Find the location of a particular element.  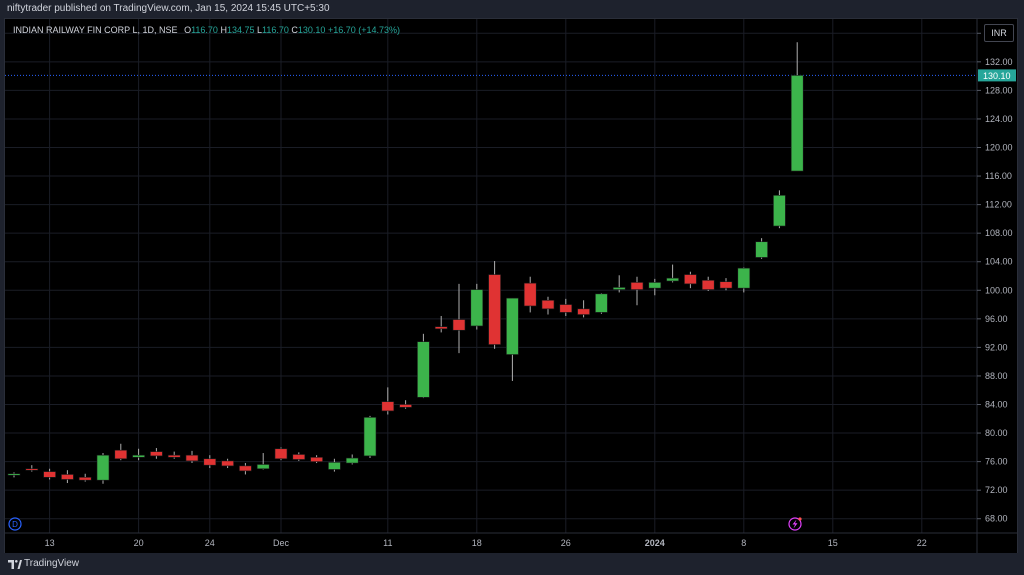

last-price-label-group: 130.10 is located at coordinates (997, 75).